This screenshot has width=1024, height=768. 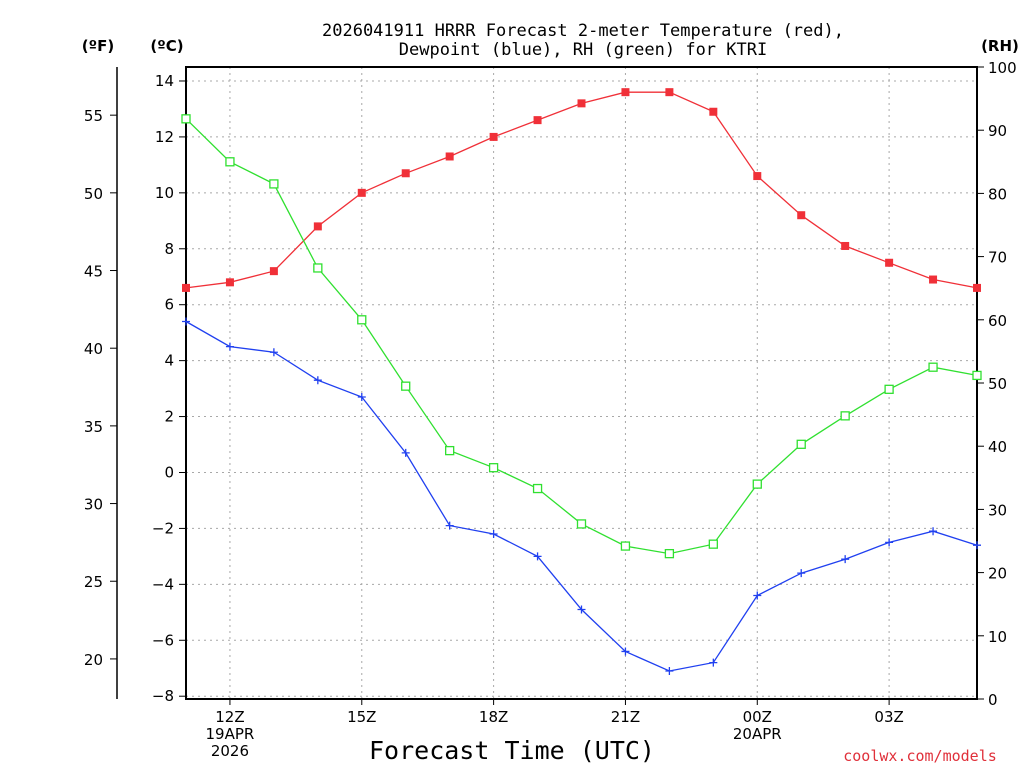 What do you see at coordinates (93, 116) in the screenshot?
I see `fahrenheit-tick-label: 55` at bounding box center [93, 116].